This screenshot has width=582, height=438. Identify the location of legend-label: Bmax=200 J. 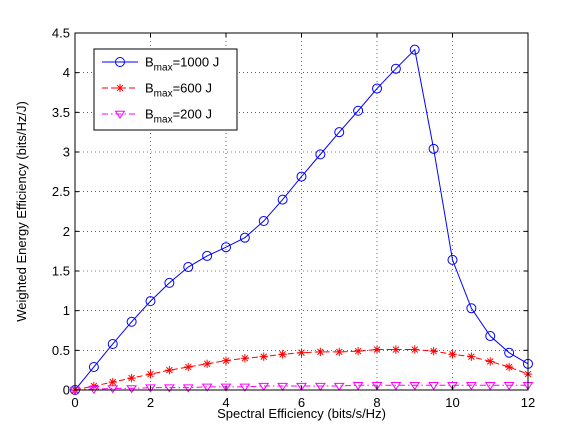
(178, 116).